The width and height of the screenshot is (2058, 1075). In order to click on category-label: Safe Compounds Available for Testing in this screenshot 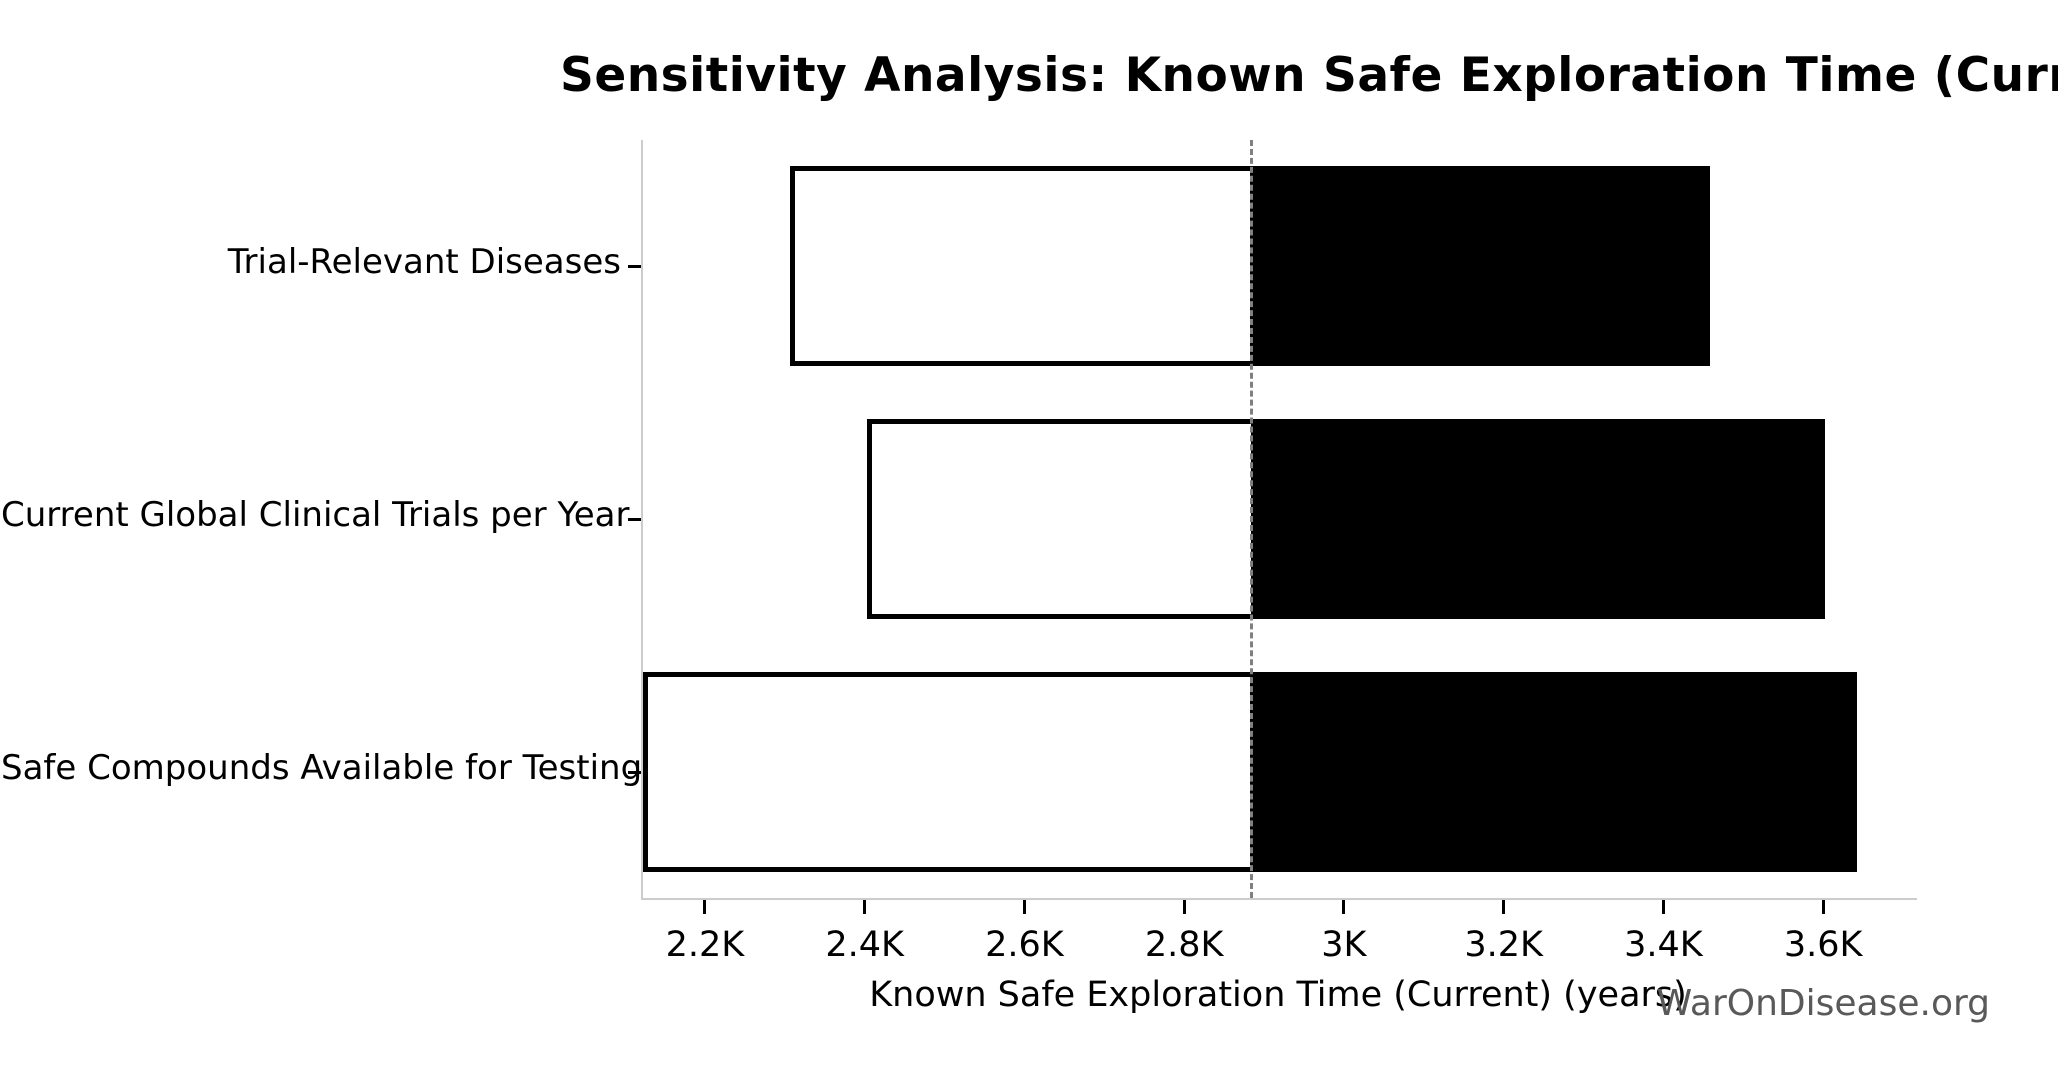, I will do `click(322, 767)`.